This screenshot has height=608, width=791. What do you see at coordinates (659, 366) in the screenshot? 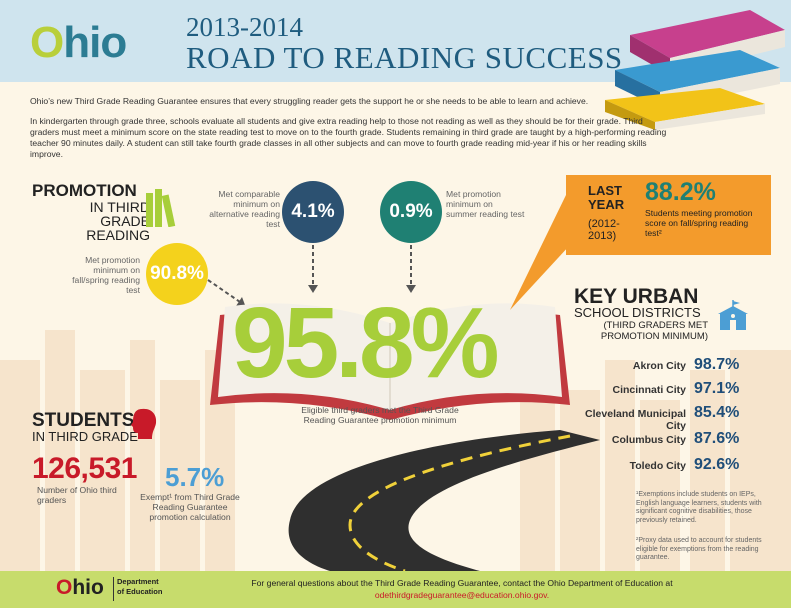
I see `district-name: Akron City` at bounding box center [659, 366].